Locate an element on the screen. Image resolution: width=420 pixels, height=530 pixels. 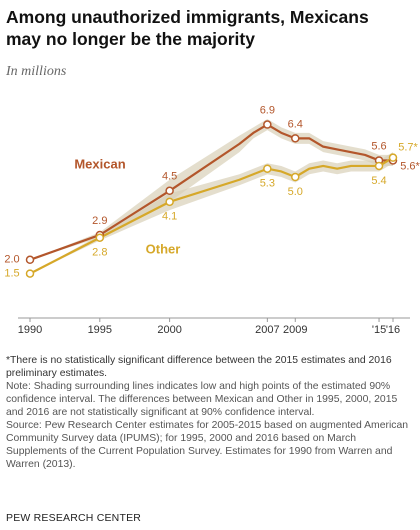
data-label: 2.9 is located at coordinates (99, 221).